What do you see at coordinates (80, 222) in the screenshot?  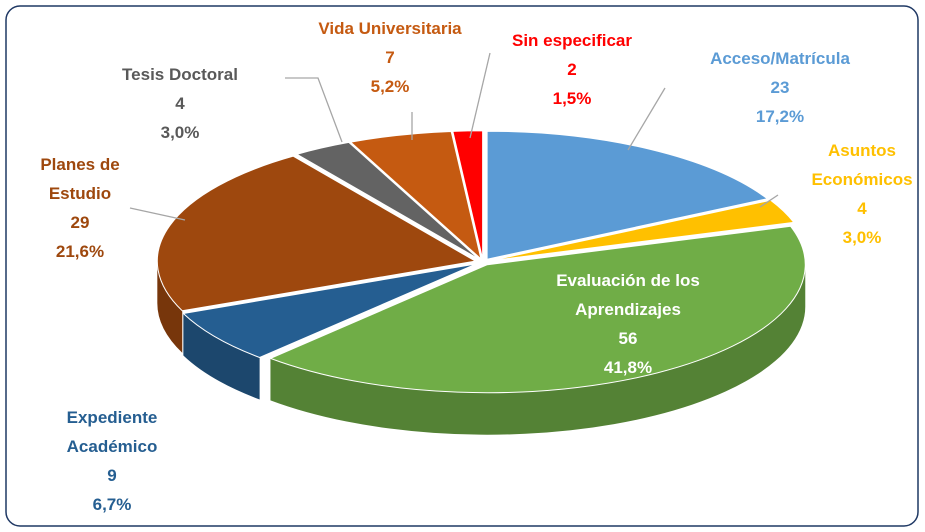 I see `value-label: 29` at bounding box center [80, 222].